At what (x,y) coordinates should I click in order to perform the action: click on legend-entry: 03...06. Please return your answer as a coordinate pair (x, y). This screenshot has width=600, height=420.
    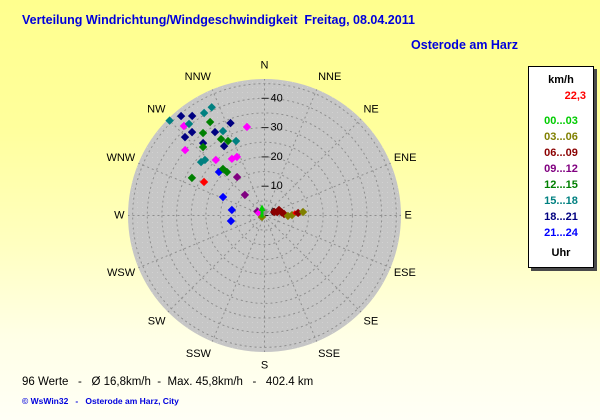
    Looking at the image, I should click on (561, 137).